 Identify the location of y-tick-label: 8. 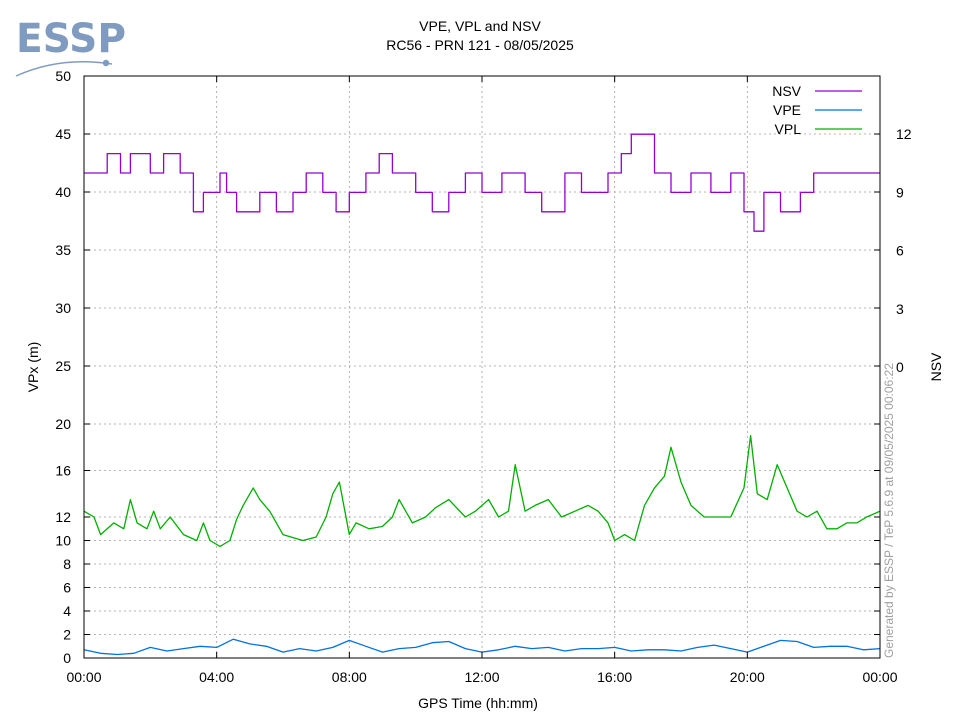
(67, 564).